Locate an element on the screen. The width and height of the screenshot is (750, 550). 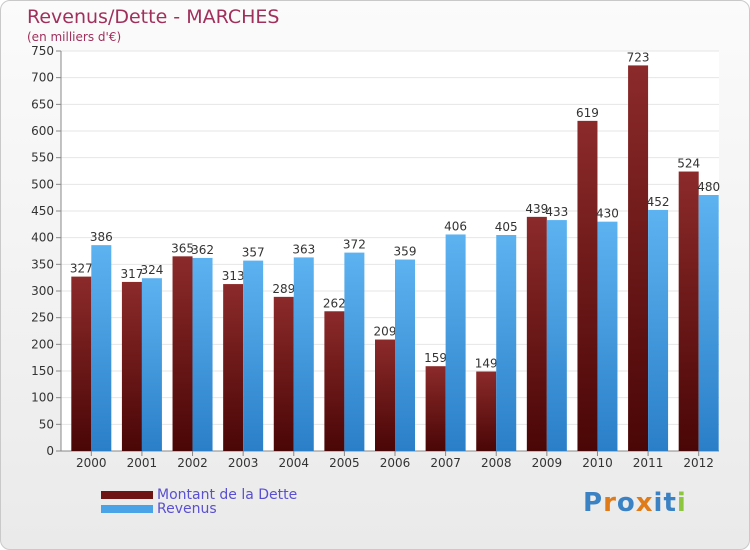
data-label-revenus: 359 is located at coordinates (405, 252).